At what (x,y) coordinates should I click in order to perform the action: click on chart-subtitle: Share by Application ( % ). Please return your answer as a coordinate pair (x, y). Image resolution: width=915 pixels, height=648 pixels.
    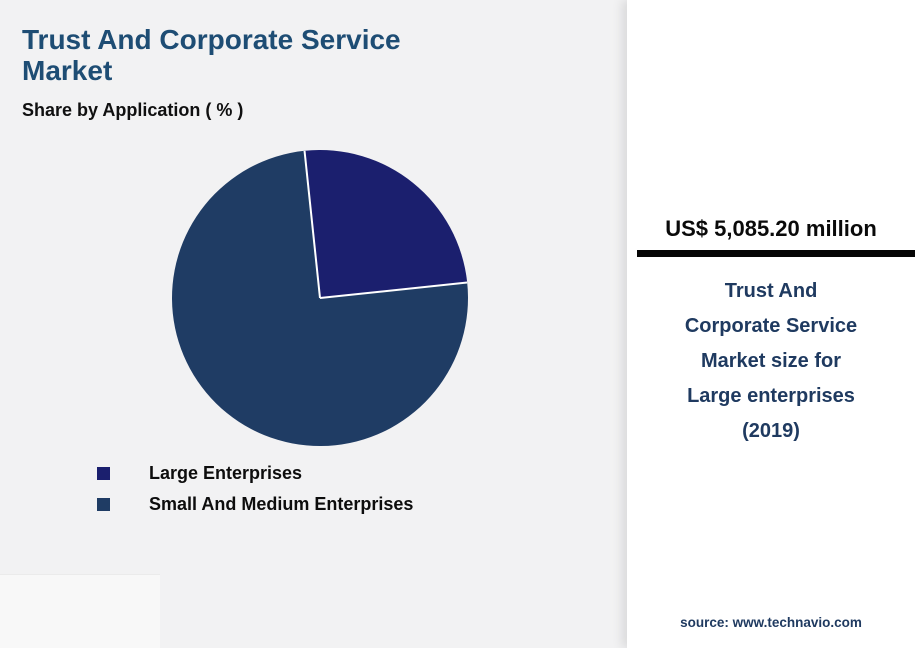
    Looking at the image, I should click on (133, 110).